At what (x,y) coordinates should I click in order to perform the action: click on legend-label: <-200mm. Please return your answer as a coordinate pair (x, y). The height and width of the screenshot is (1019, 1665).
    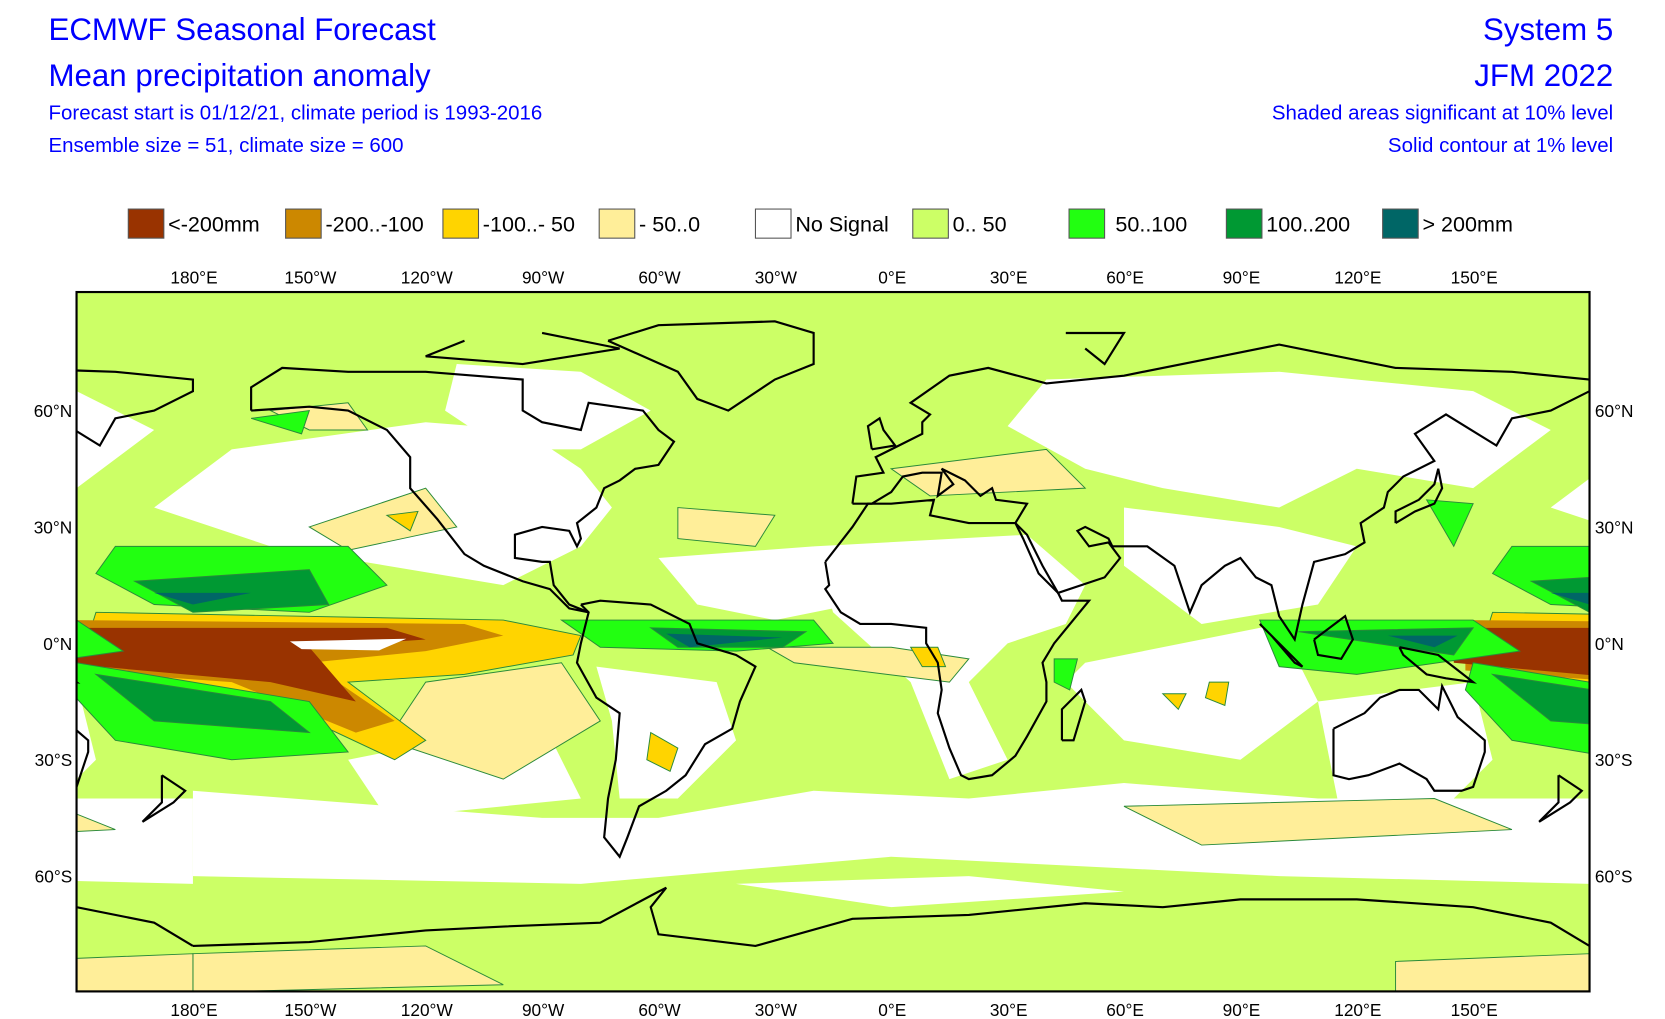
    Looking at the image, I should click on (214, 224).